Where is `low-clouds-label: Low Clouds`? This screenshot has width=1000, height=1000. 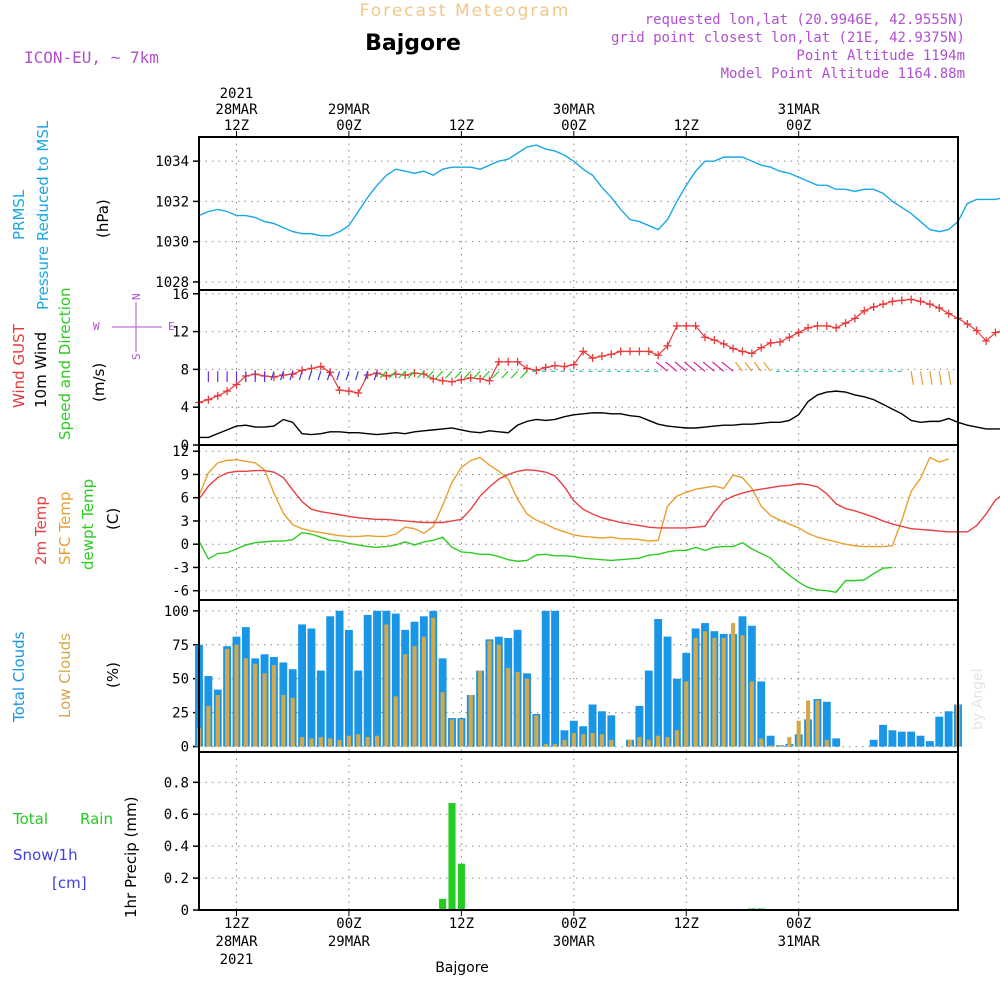
low-clouds-label: Low Clouds is located at coordinates (65, 675).